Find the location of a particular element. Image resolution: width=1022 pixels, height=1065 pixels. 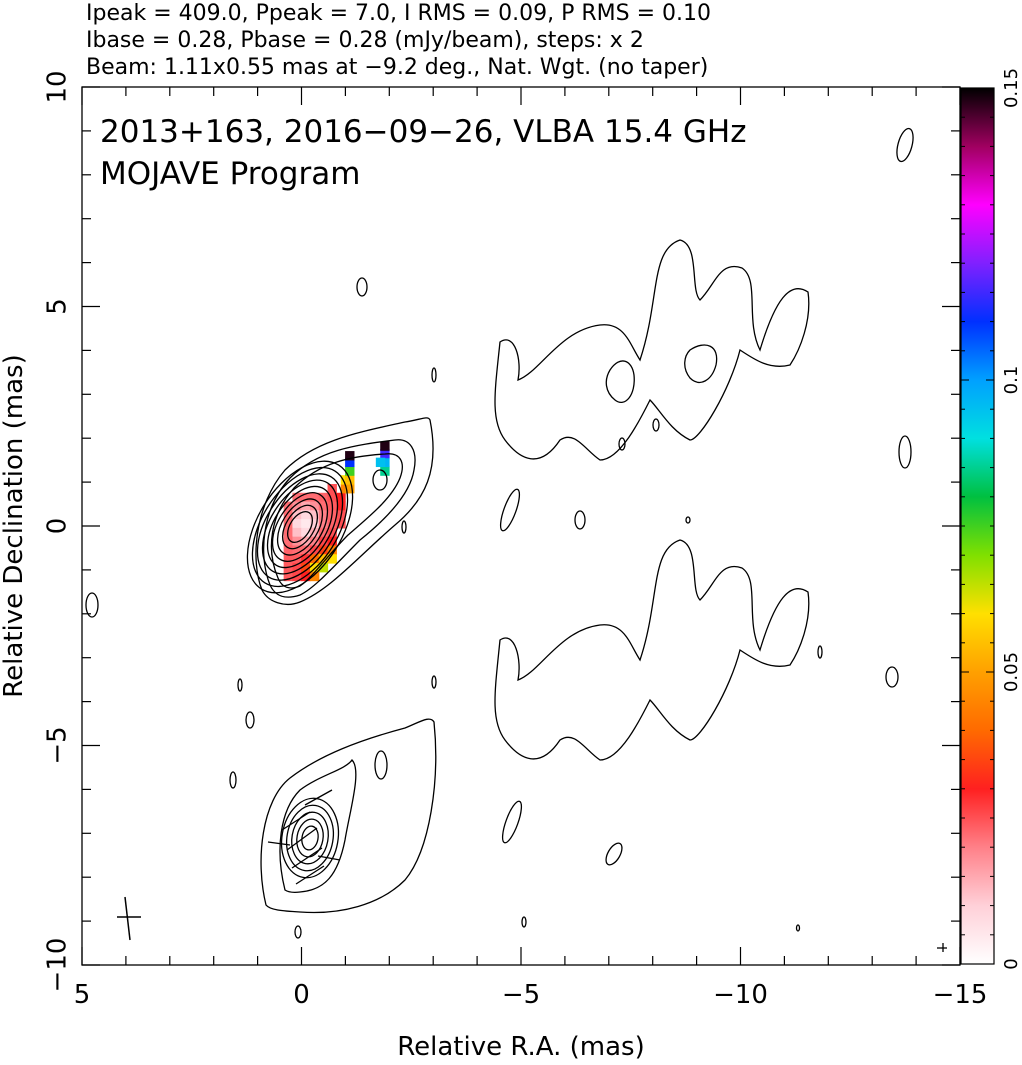

y-axis-label: Relative Declination (mas) is located at coordinates (14, 525).